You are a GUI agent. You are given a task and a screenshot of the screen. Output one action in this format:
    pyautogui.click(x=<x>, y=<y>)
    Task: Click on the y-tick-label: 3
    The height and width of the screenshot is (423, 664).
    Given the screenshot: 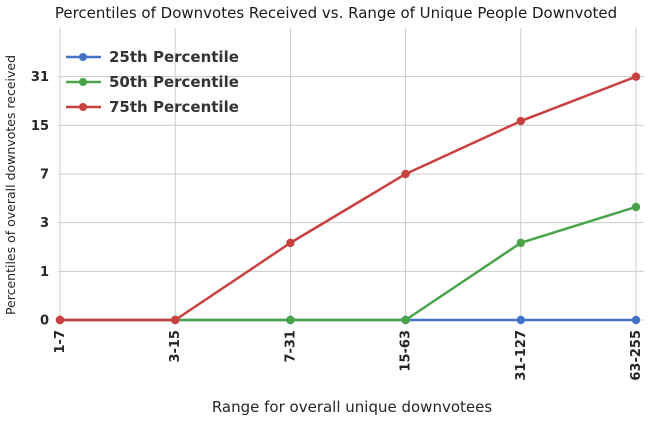 What is the action you would take?
    pyautogui.click(x=44, y=223)
    